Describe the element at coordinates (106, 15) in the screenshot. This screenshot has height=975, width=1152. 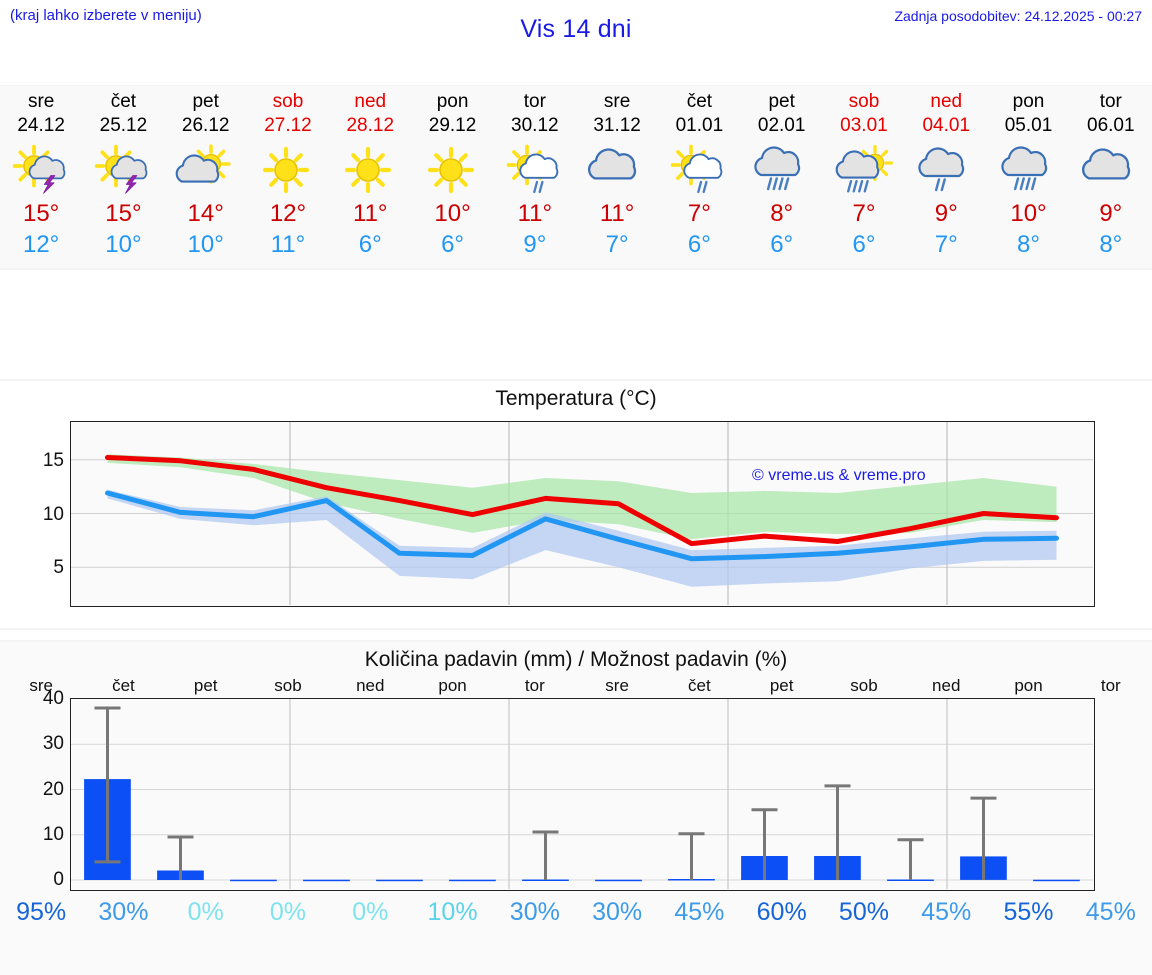
I see `menu-hint: (kraj lahko izberete v meniju)` at that location.